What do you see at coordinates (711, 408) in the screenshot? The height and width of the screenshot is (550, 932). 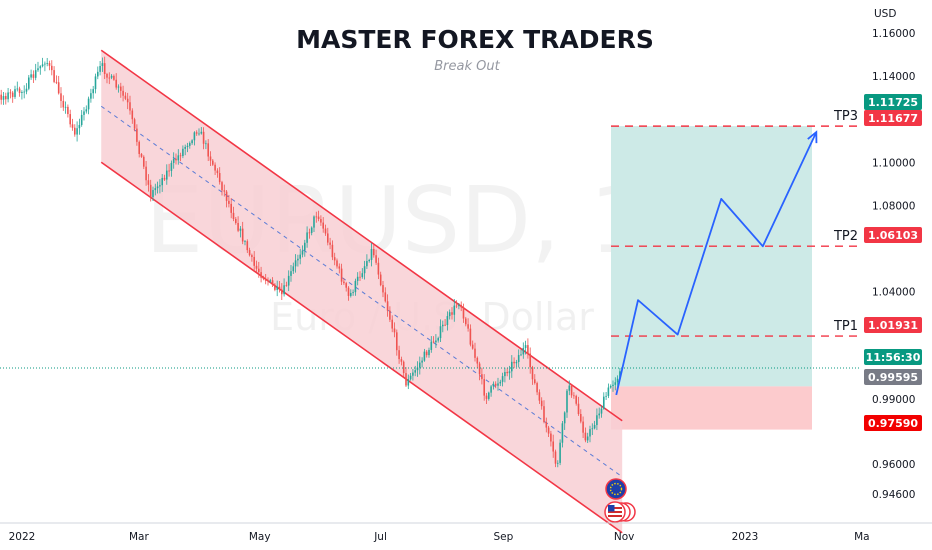 I see `stop-loss-zone` at bounding box center [711, 408].